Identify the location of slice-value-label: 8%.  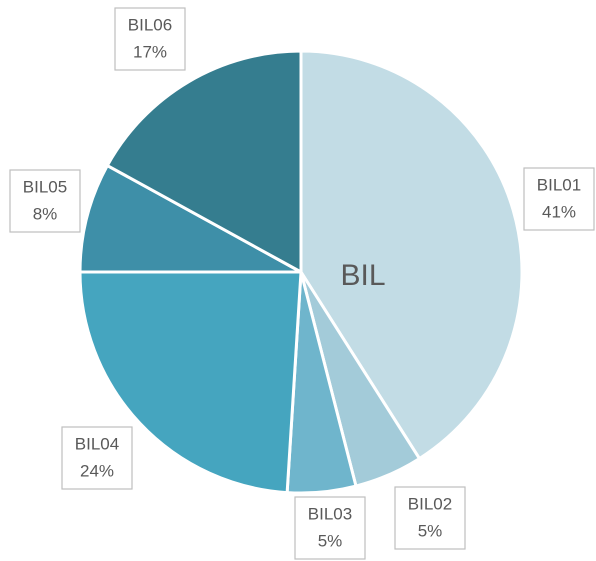
(45, 213).